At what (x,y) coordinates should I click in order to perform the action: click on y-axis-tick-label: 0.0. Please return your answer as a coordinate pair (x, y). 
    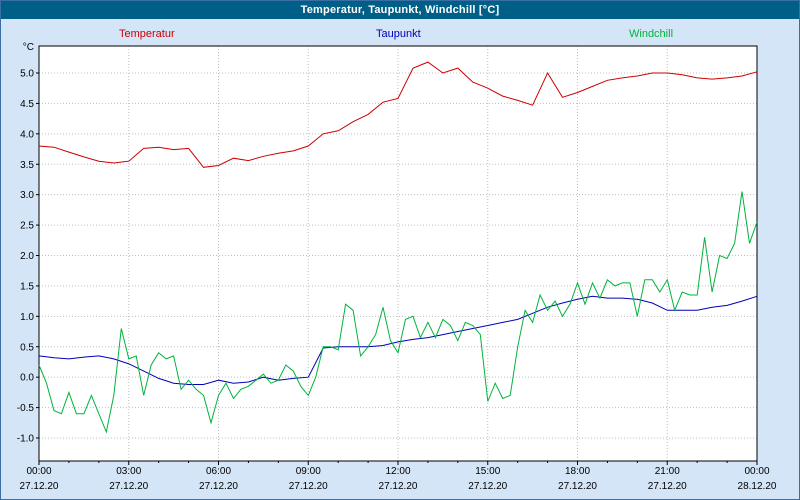
    Looking at the image, I should click on (27, 378).